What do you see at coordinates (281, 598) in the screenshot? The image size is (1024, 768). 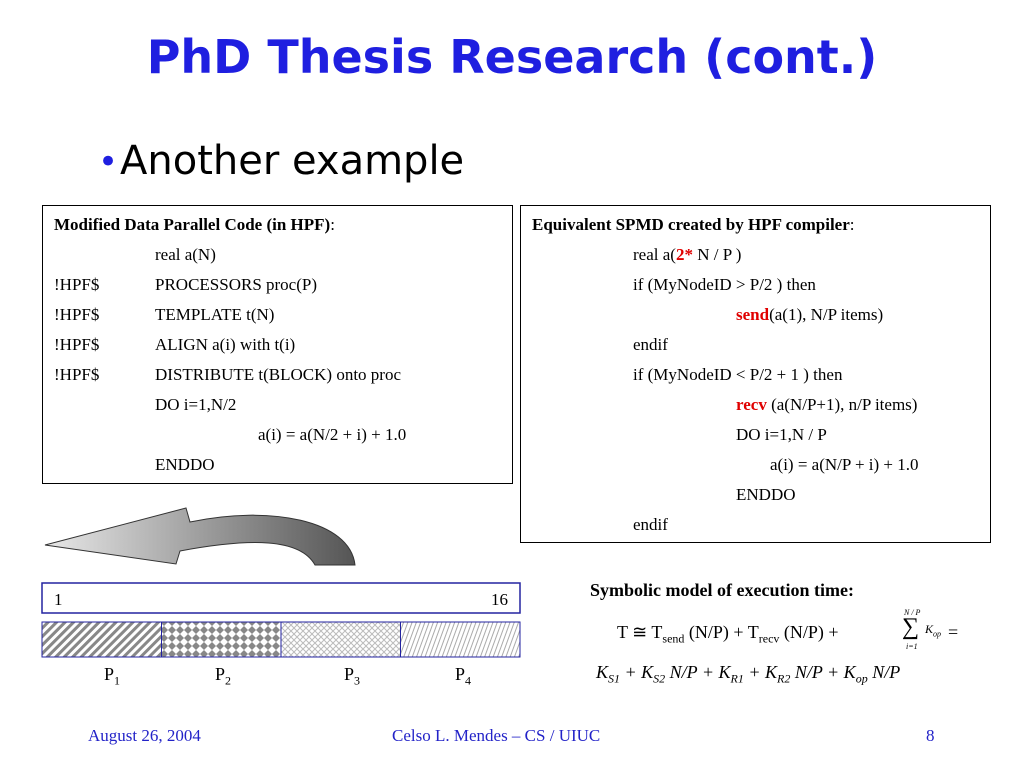 I see `array-box` at bounding box center [281, 598].